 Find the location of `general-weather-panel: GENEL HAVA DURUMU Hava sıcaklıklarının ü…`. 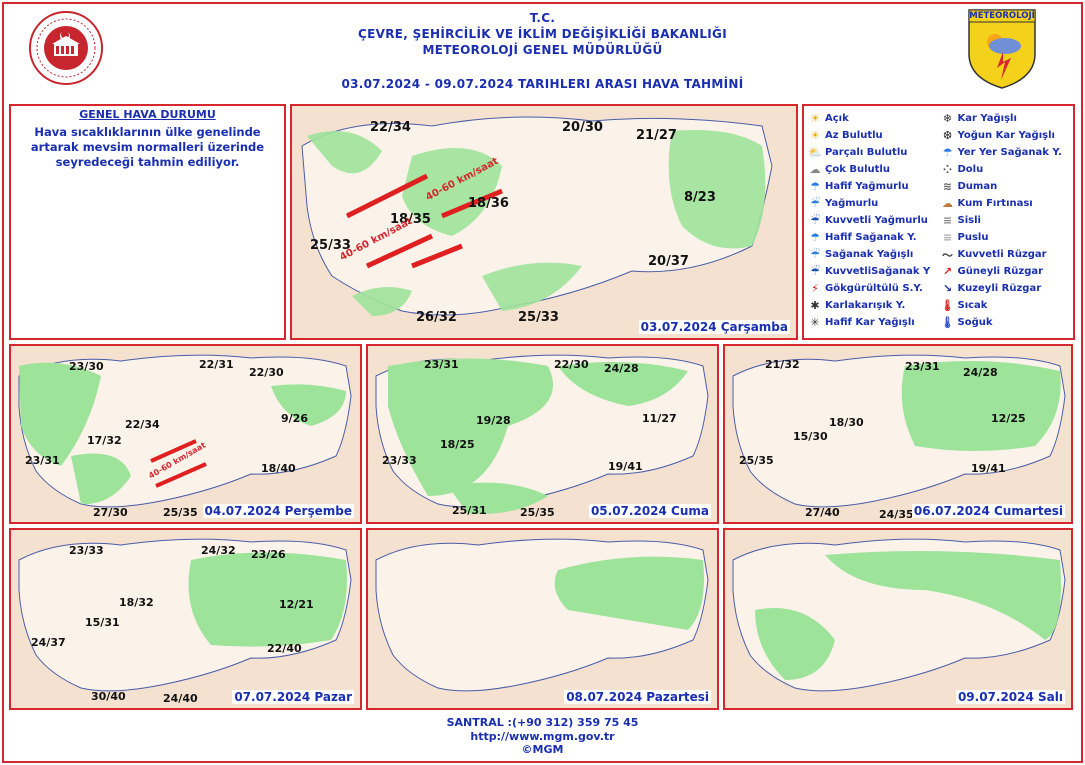

general-weather-panel: GENEL HAVA DURUMU Hava sıcaklıklarının ü… is located at coordinates (147, 222).